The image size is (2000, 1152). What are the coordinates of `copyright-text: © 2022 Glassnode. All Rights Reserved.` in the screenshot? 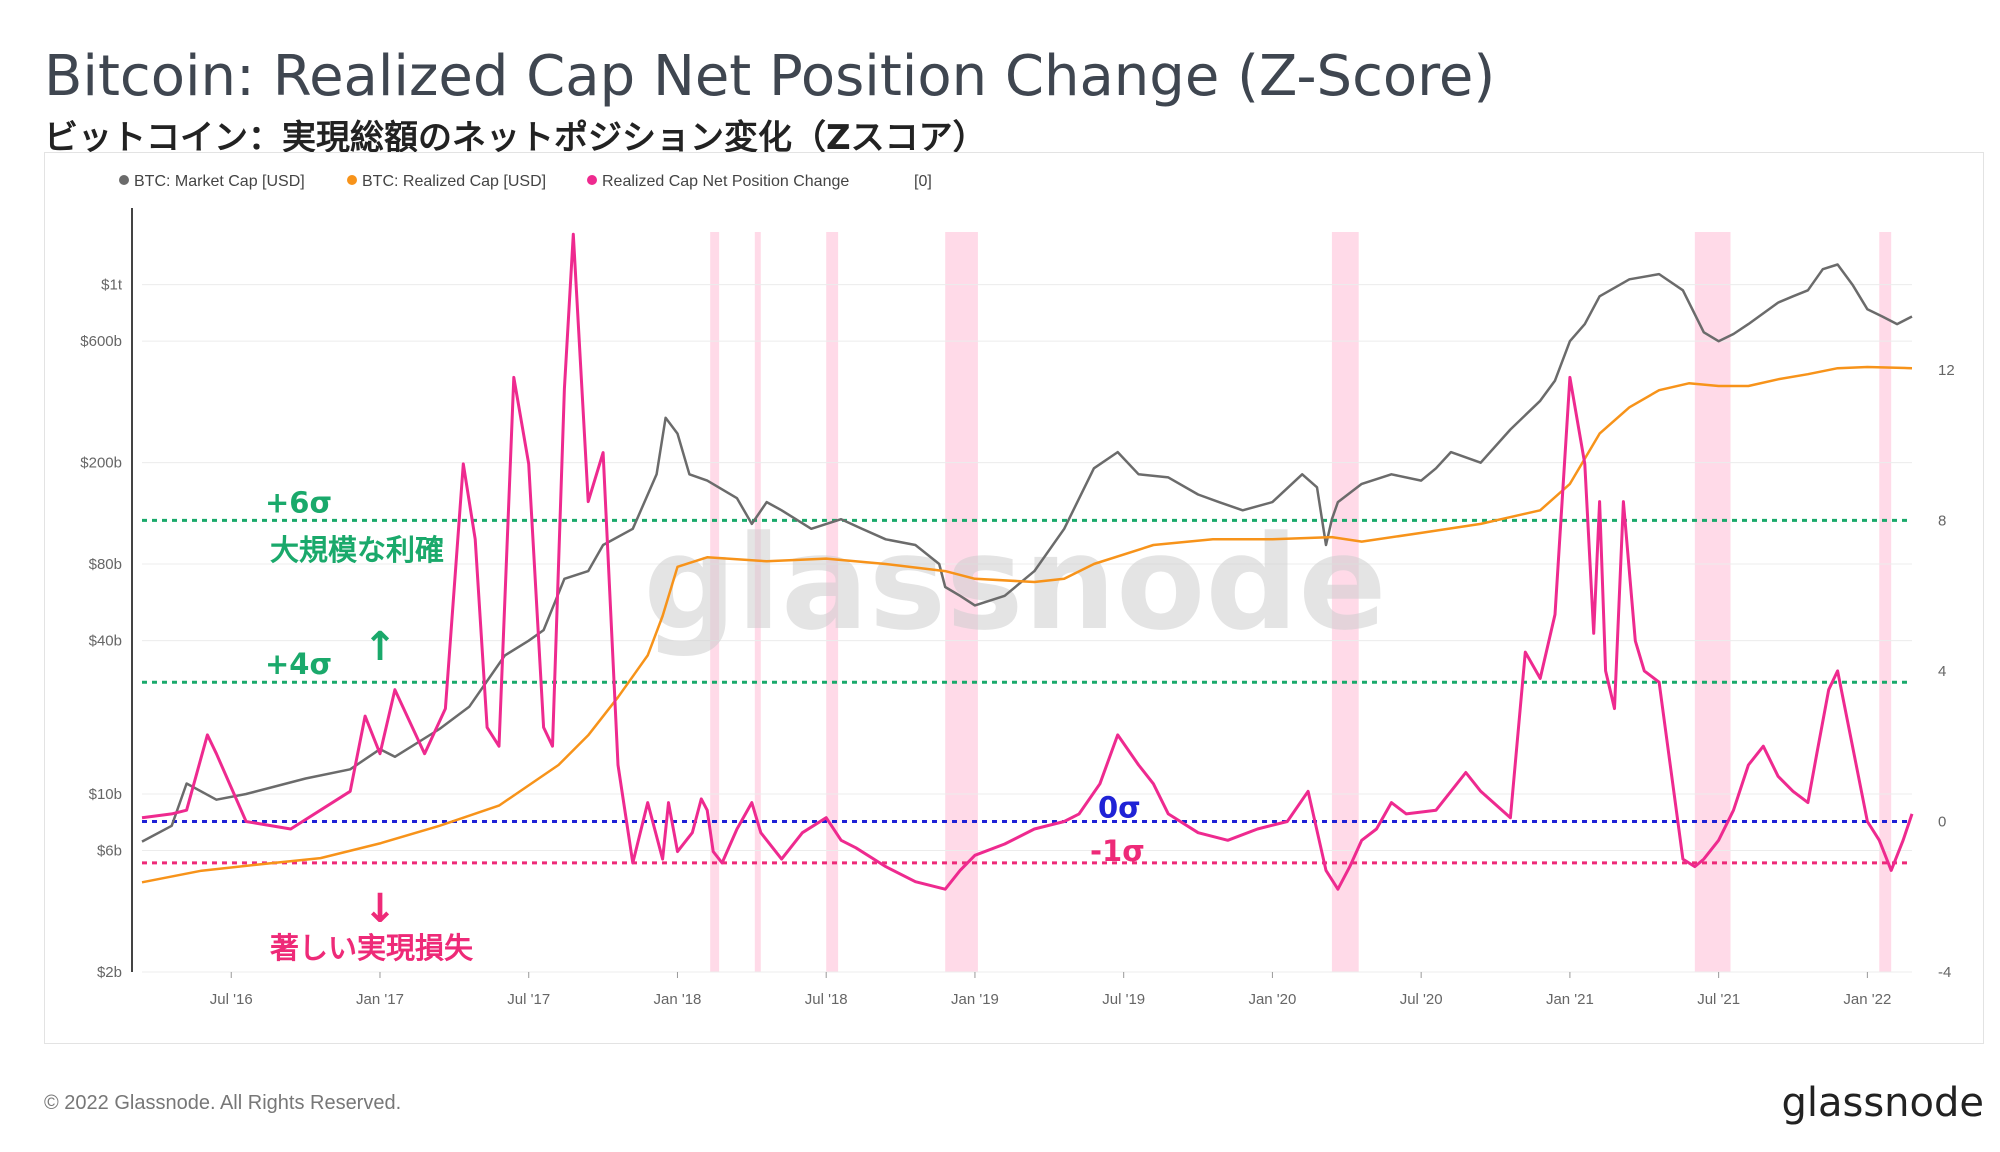 It's located at (223, 1103).